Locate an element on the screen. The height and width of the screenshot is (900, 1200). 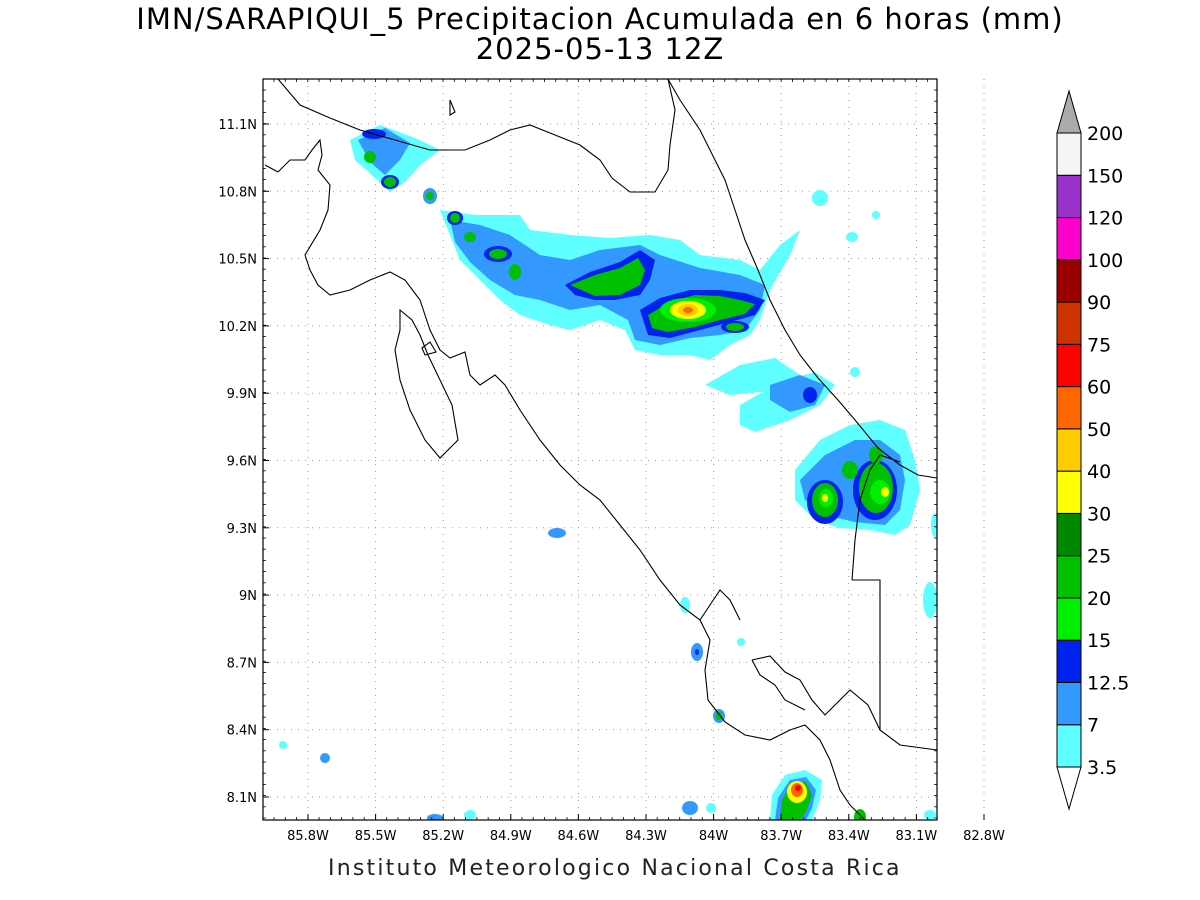
colorbar-label: 150 is located at coordinates (1105, 176).